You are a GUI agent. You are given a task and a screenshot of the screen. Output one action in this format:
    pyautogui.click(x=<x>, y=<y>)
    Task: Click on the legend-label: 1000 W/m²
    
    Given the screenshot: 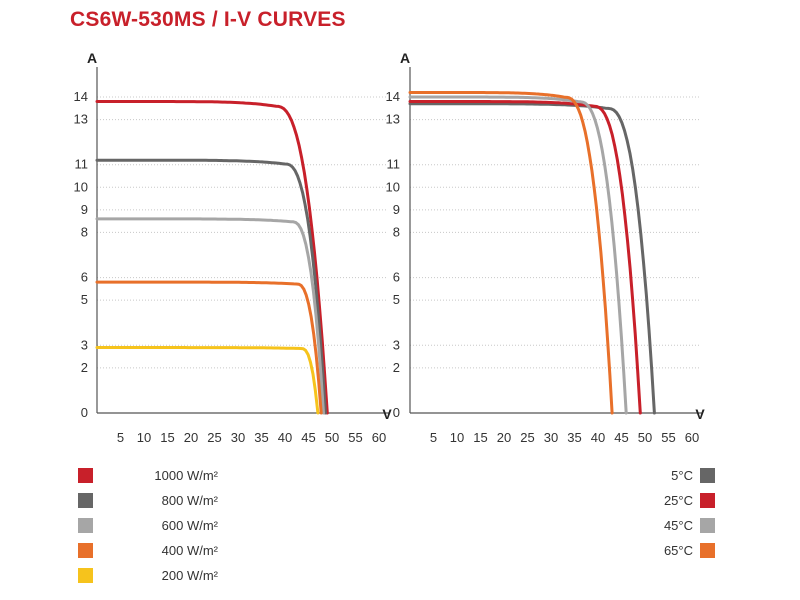 What is the action you would take?
    pyautogui.click(x=186, y=475)
    